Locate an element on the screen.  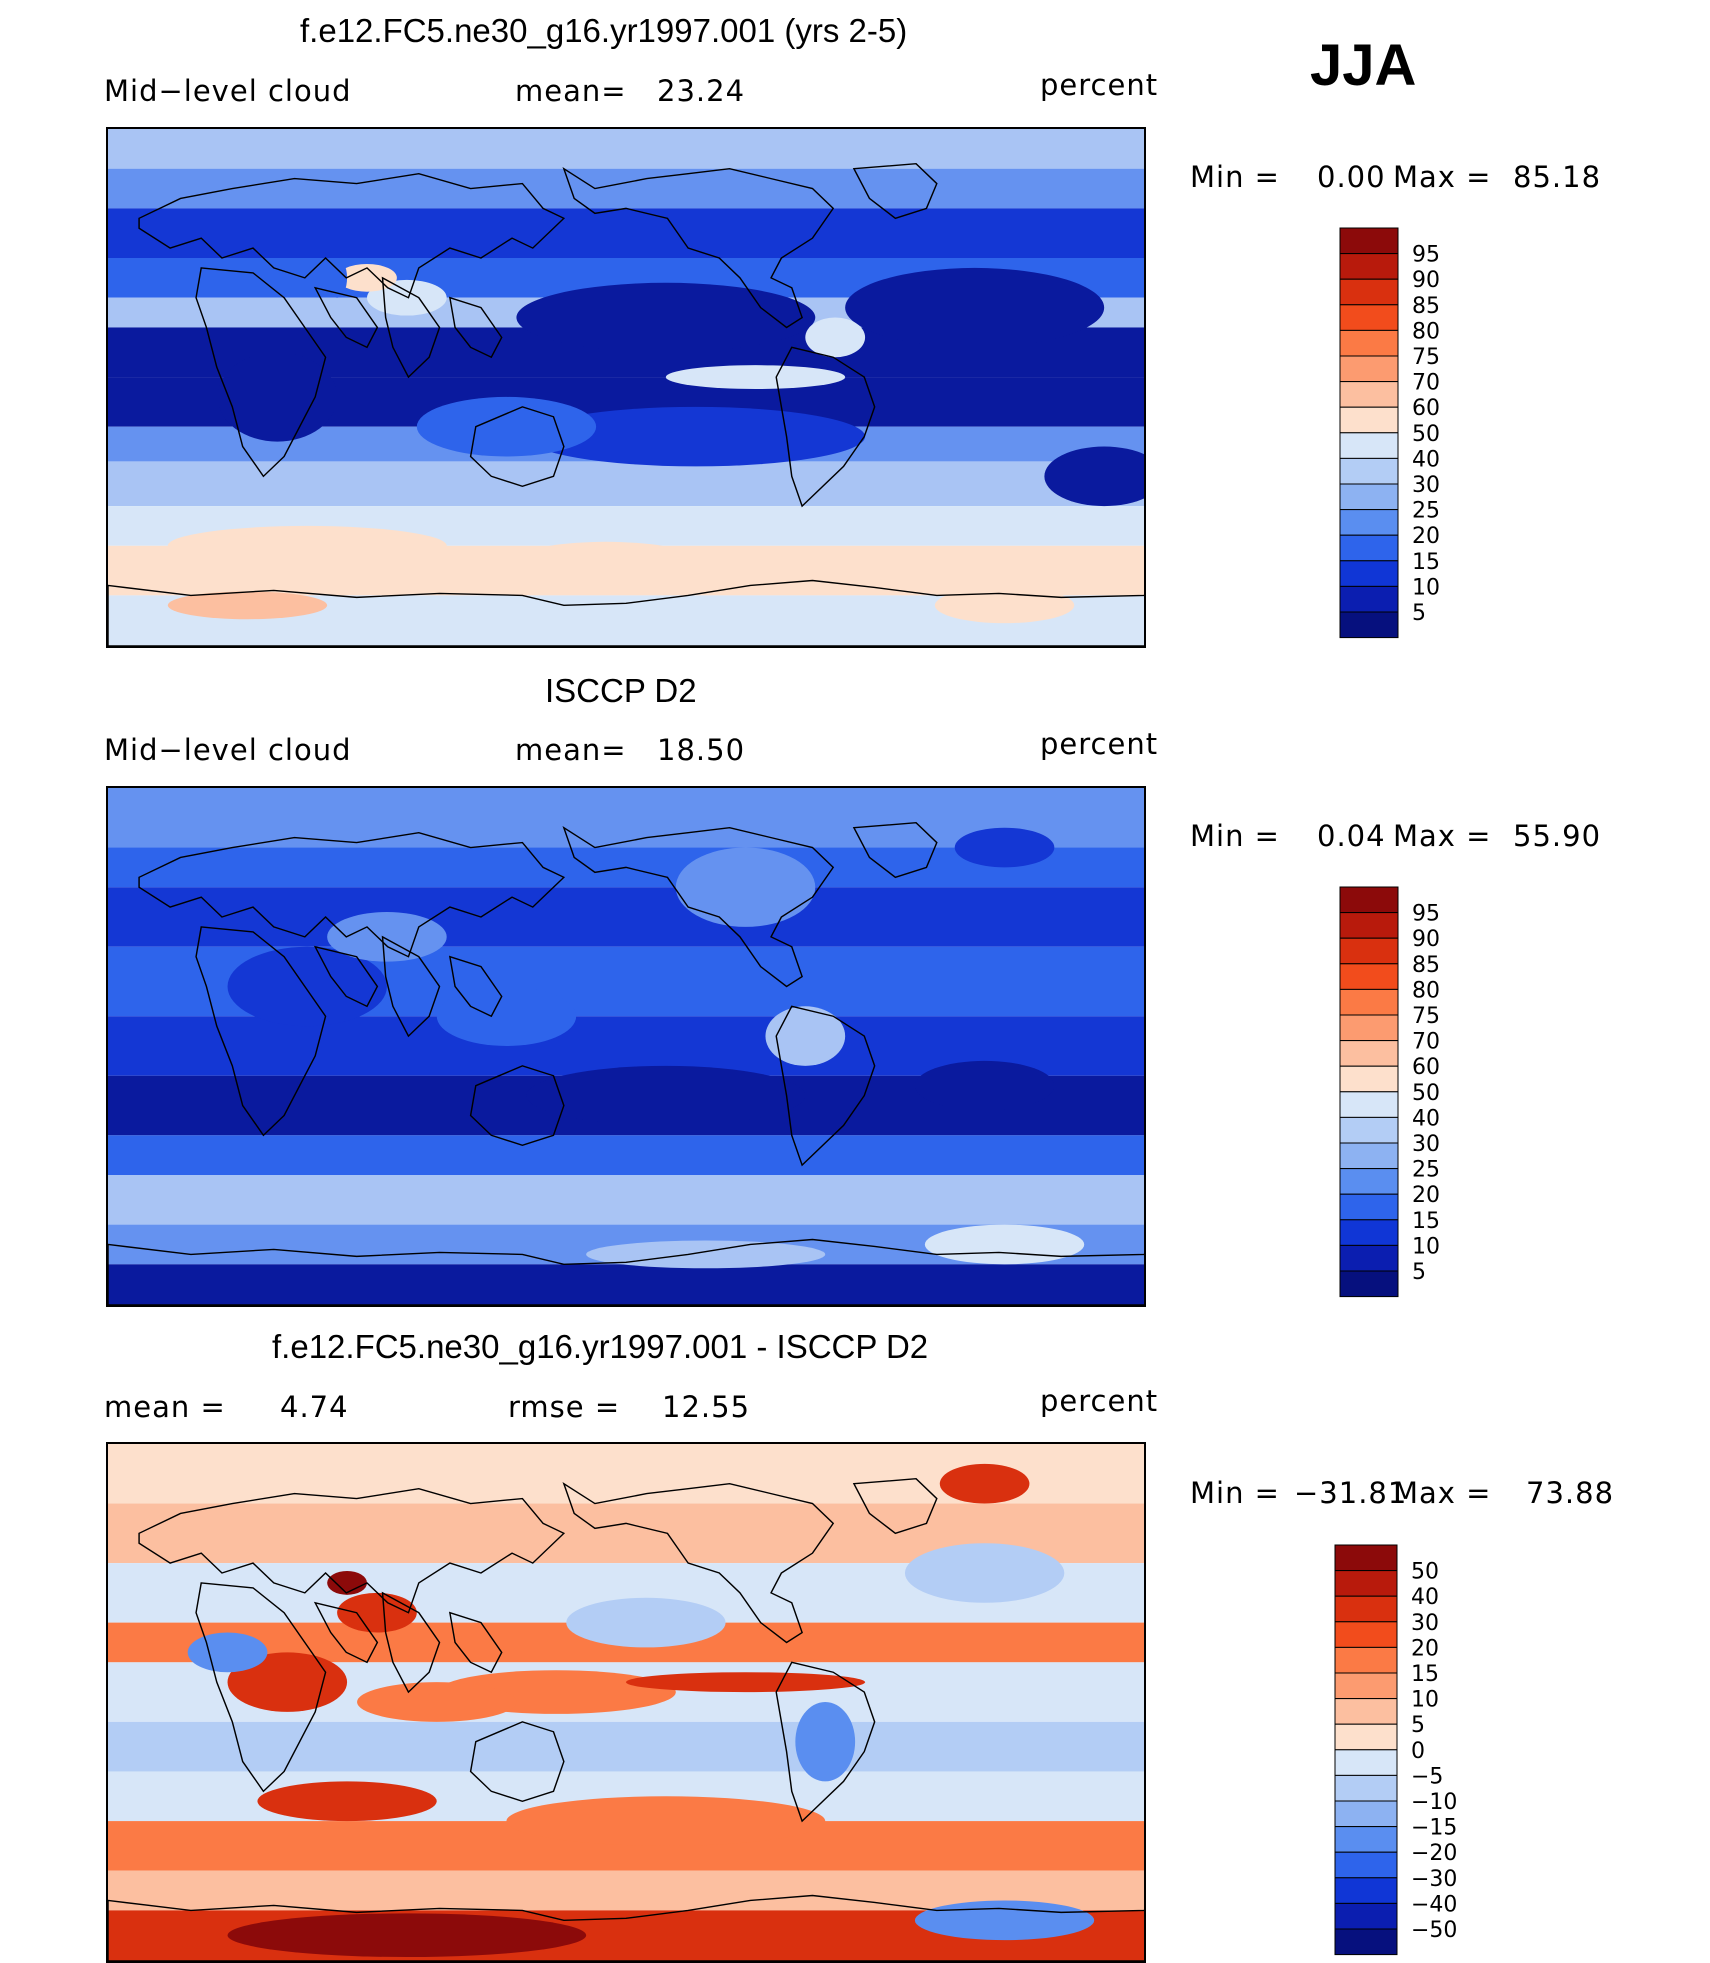
colorbar-tick-label: 30 is located at coordinates (1426, 1144).